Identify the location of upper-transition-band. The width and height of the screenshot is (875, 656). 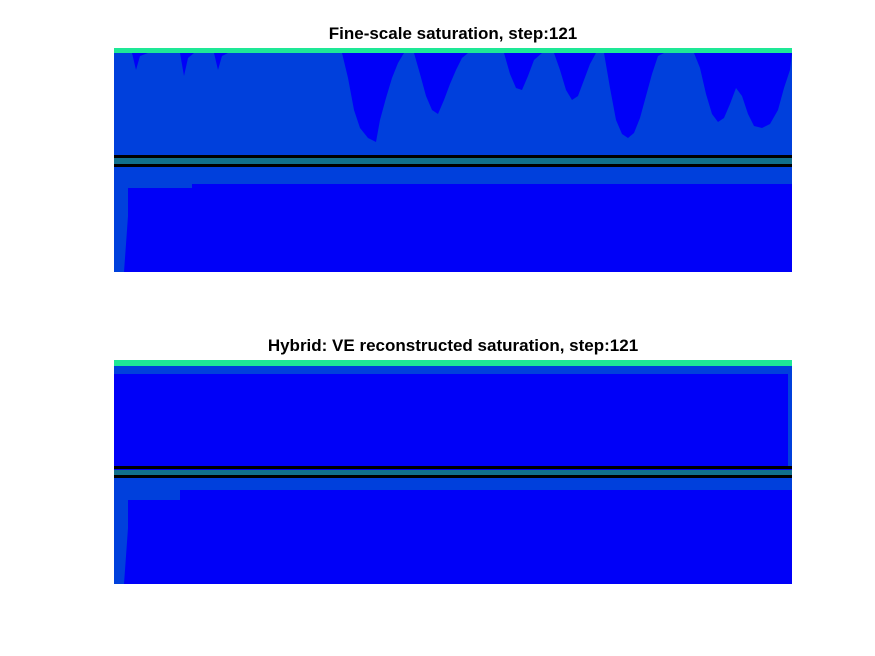
(453, 370).